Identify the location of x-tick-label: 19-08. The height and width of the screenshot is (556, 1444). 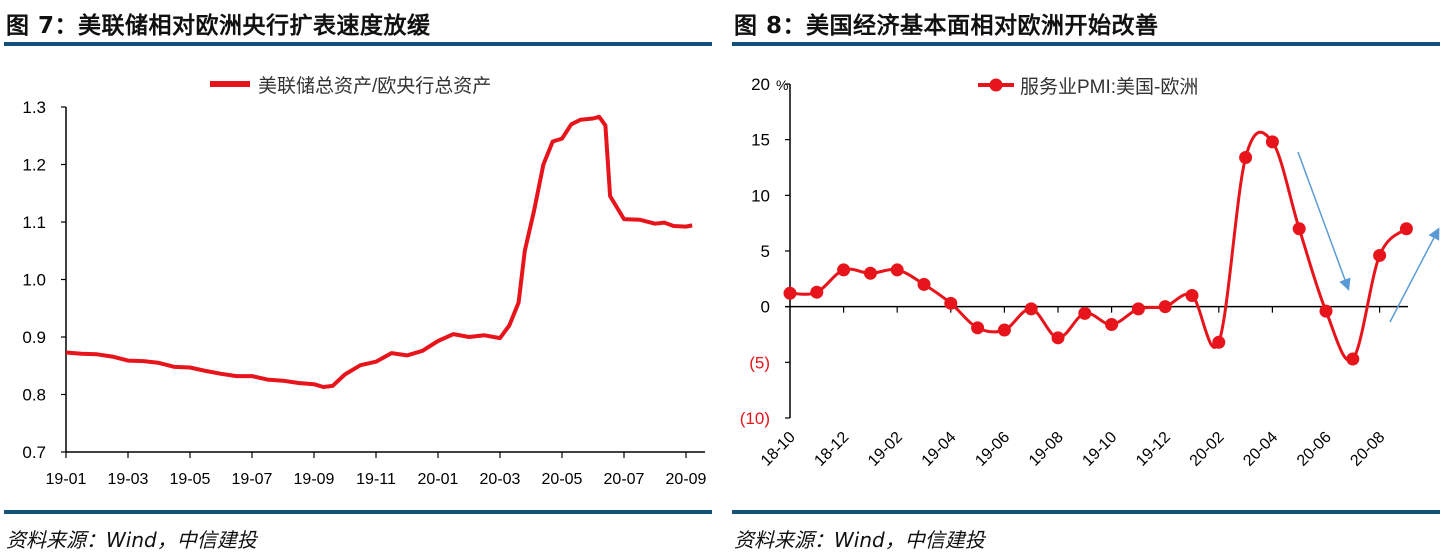
(1046, 449).